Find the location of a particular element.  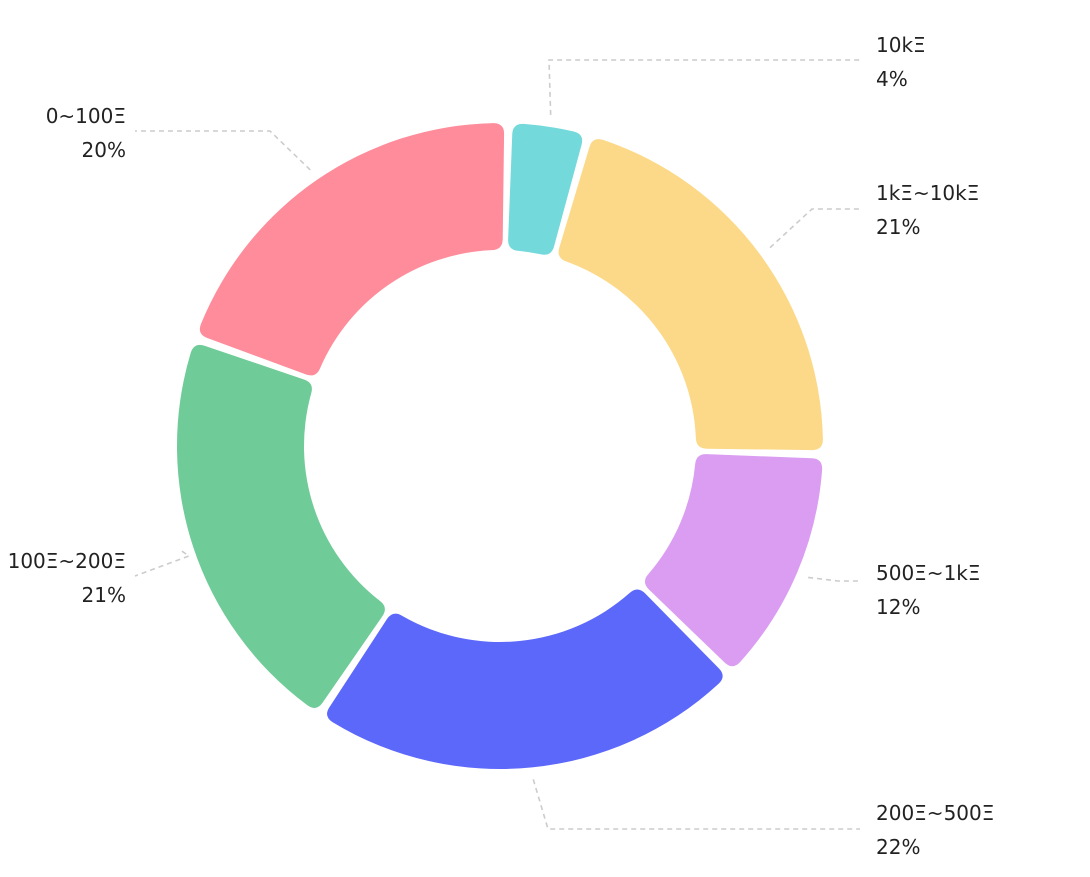

donut-slice-10k is located at coordinates (545, 189).